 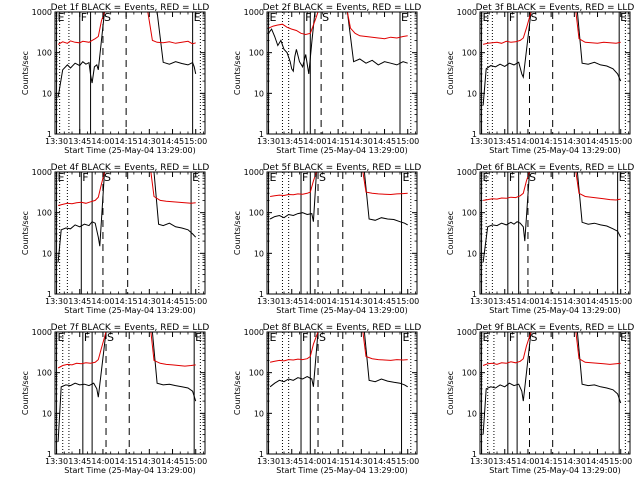 I want to click on panel-title: Det 2f BLACK = Events, RED = LLD, so click(x=342, y=8).